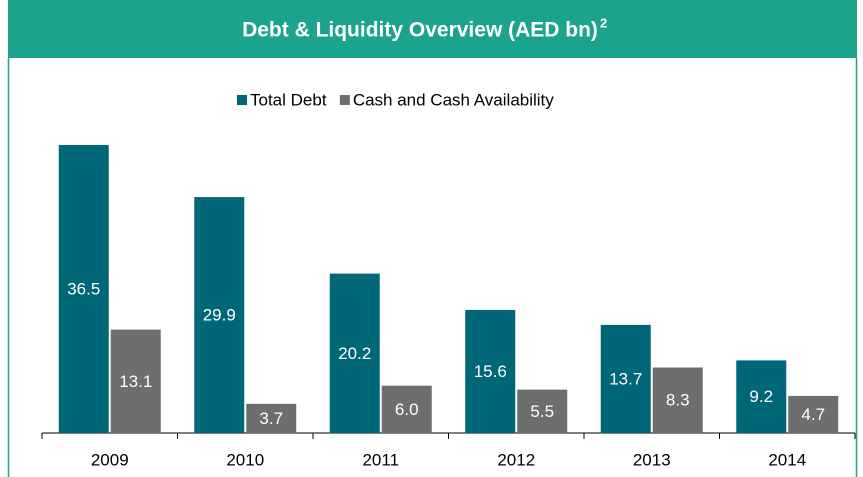 The height and width of the screenshot is (477, 863). I want to click on value-label: 13.1, so click(135, 381).